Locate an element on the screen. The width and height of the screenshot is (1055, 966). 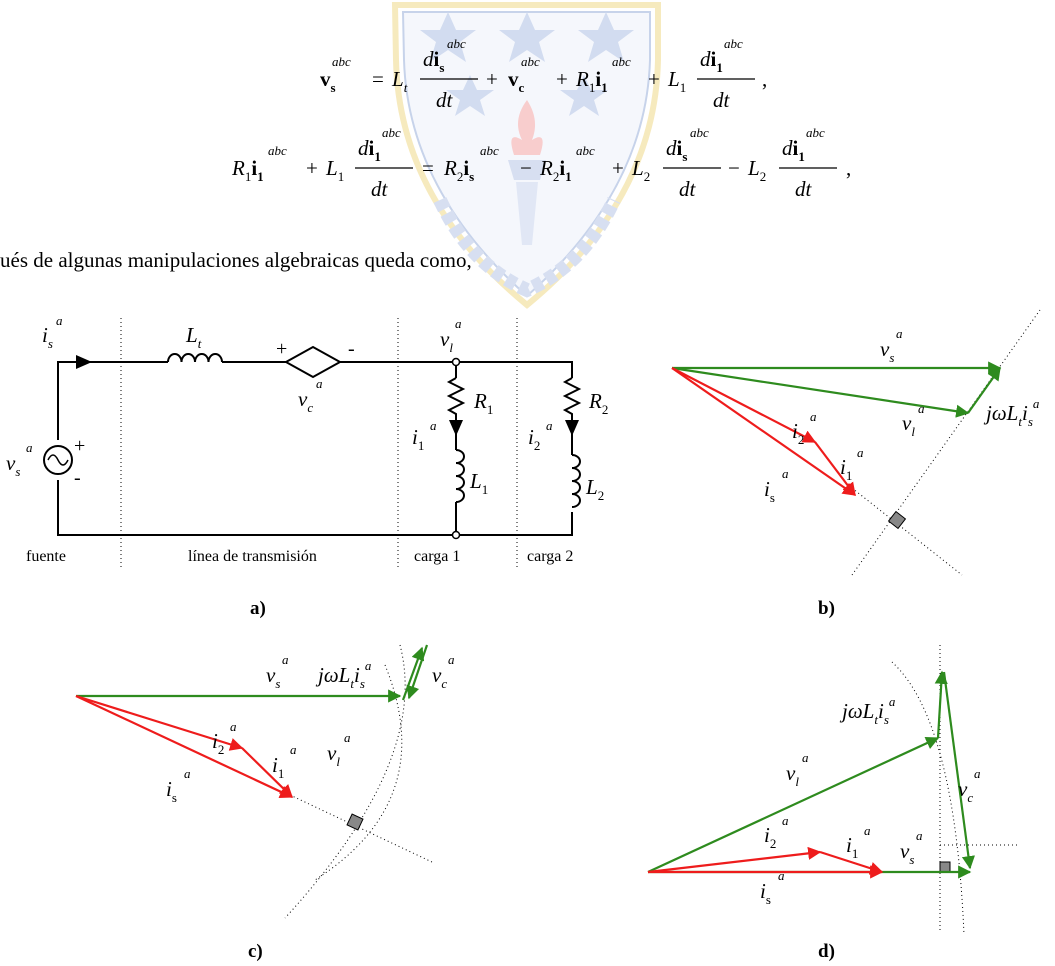
watermark-seal is located at coordinates (526, 155).